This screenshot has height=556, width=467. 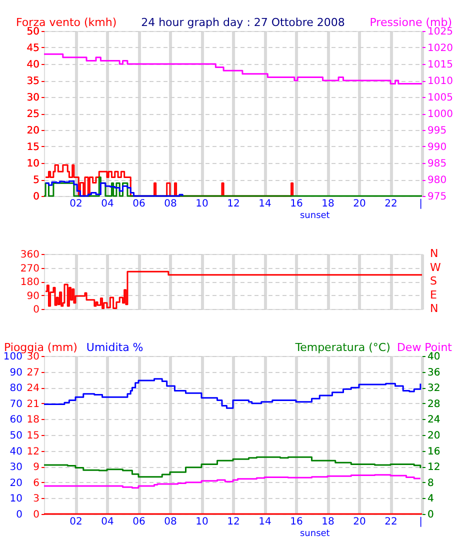 I want to click on chart-title: 24 hour graph day : 27 Ottobre 2008, so click(x=243, y=22).